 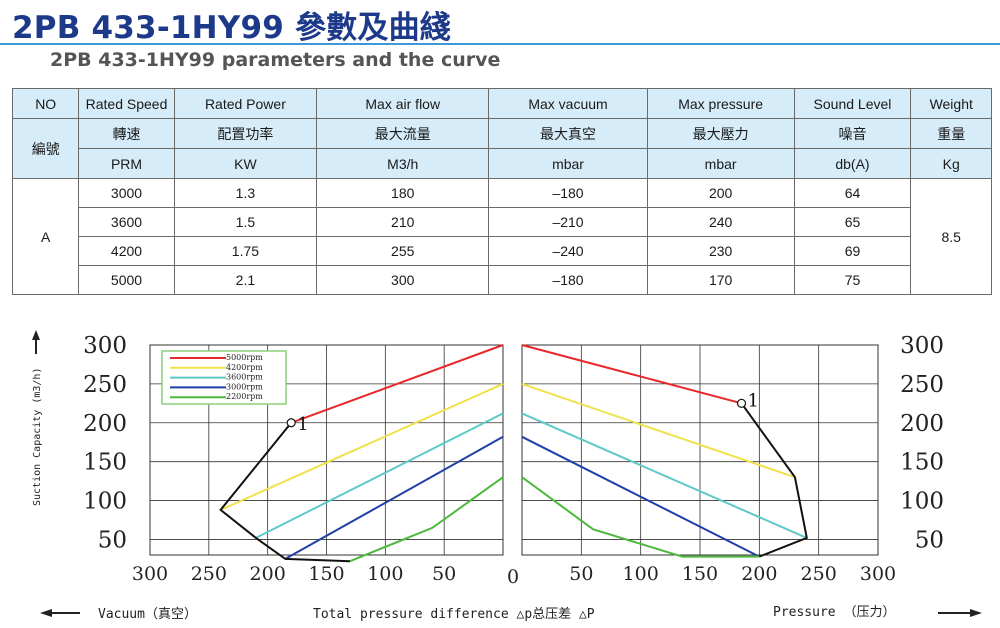 I want to click on x-tick-label-vacuum: 100, so click(x=385, y=574).